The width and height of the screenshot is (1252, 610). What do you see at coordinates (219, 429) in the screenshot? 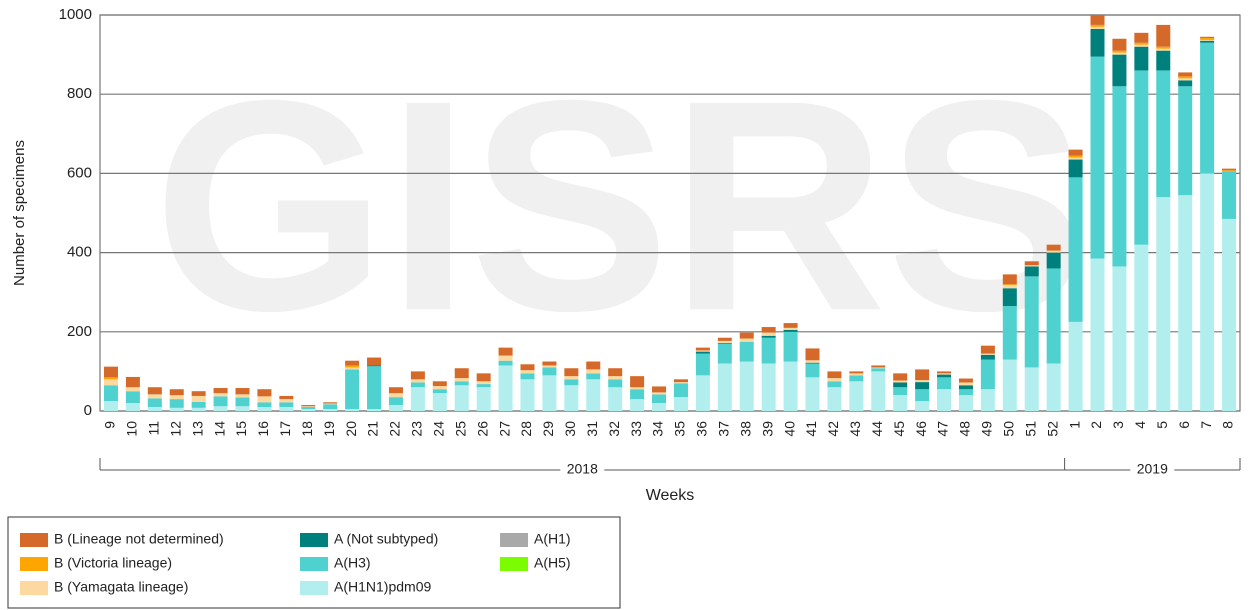
I see `x-tick-label: 14` at bounding box center [219, 429].